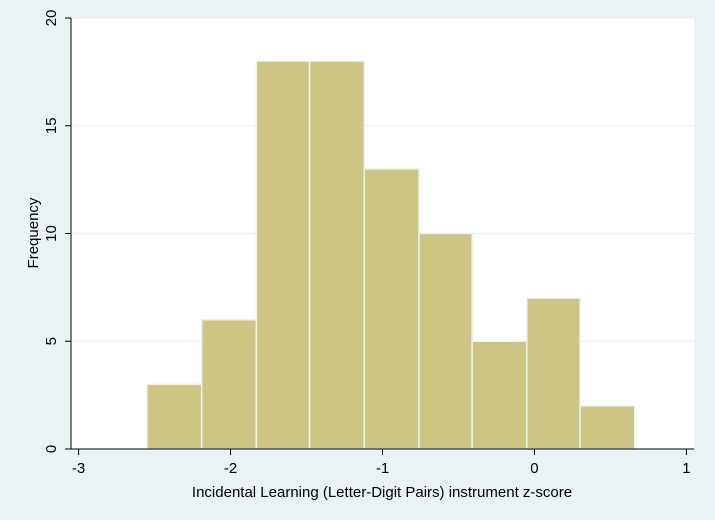 Image resolution: width=715 pixels, height=520 pixels. What do you see at coordinates (230, 468) in the screenshot?
I see `x-tick-label: -2` at bounding box center [230, 468].